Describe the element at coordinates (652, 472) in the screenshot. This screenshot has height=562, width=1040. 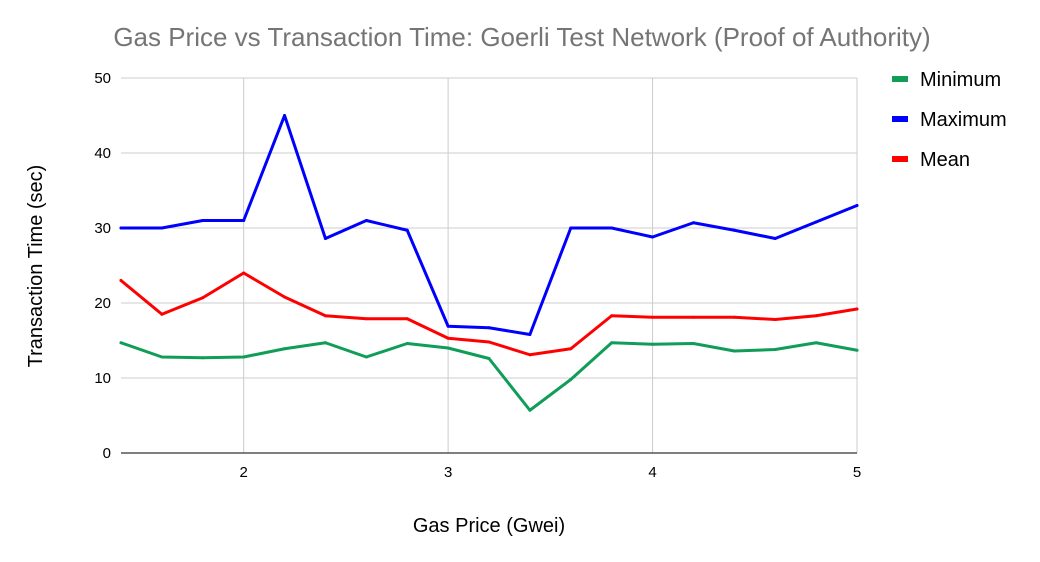
I see `x-tick-label: 4` at that location.